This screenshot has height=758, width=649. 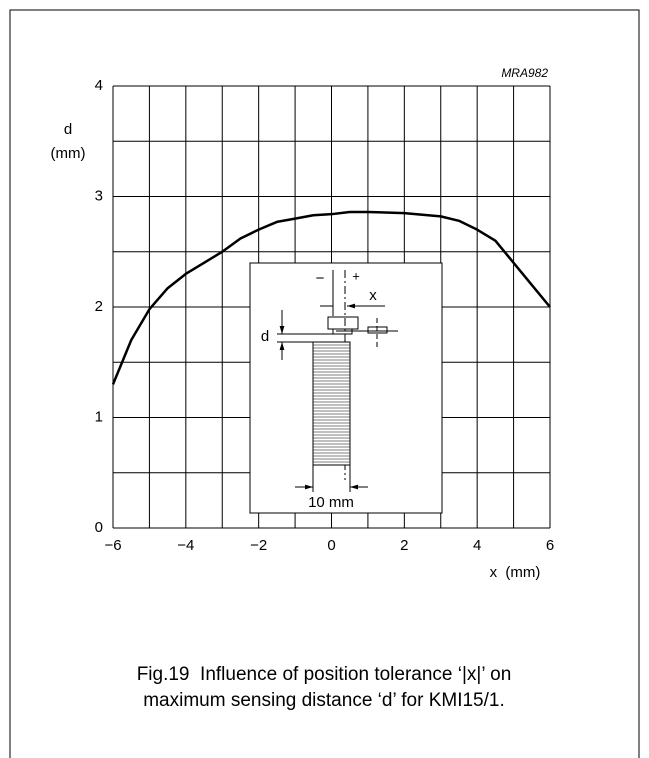 I want to click on figure-code: MRA982, so click(x=524, y=73).